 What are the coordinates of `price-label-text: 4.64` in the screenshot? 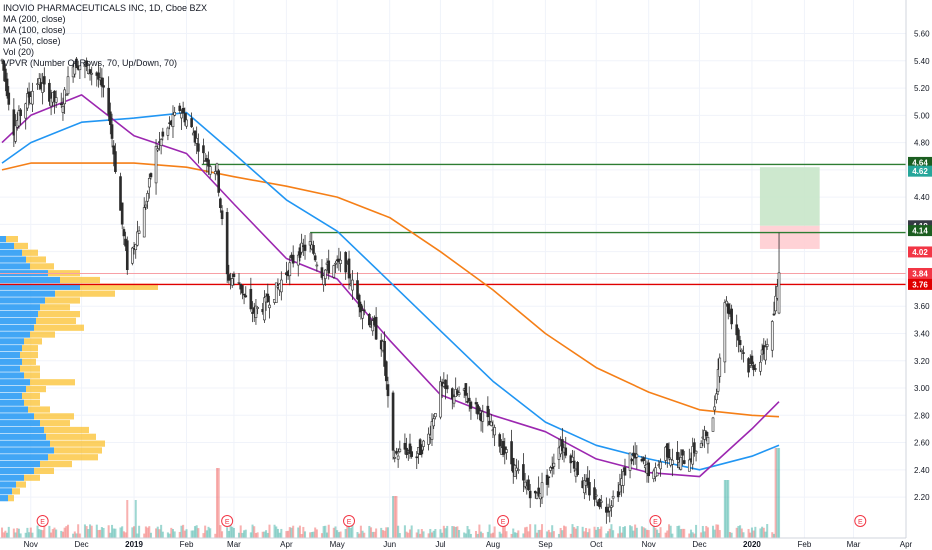 It's located at (920, 162).